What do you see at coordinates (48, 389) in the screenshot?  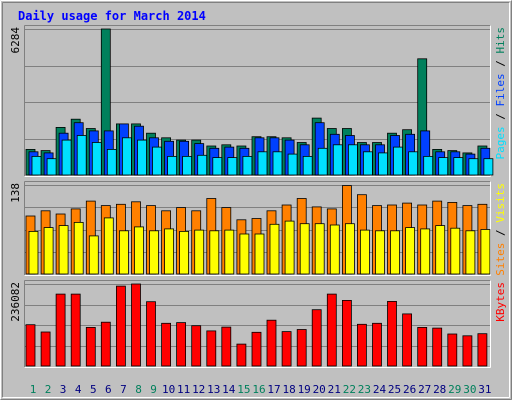 I see `x-tick-label: 2` at bounding box center [48, 389].